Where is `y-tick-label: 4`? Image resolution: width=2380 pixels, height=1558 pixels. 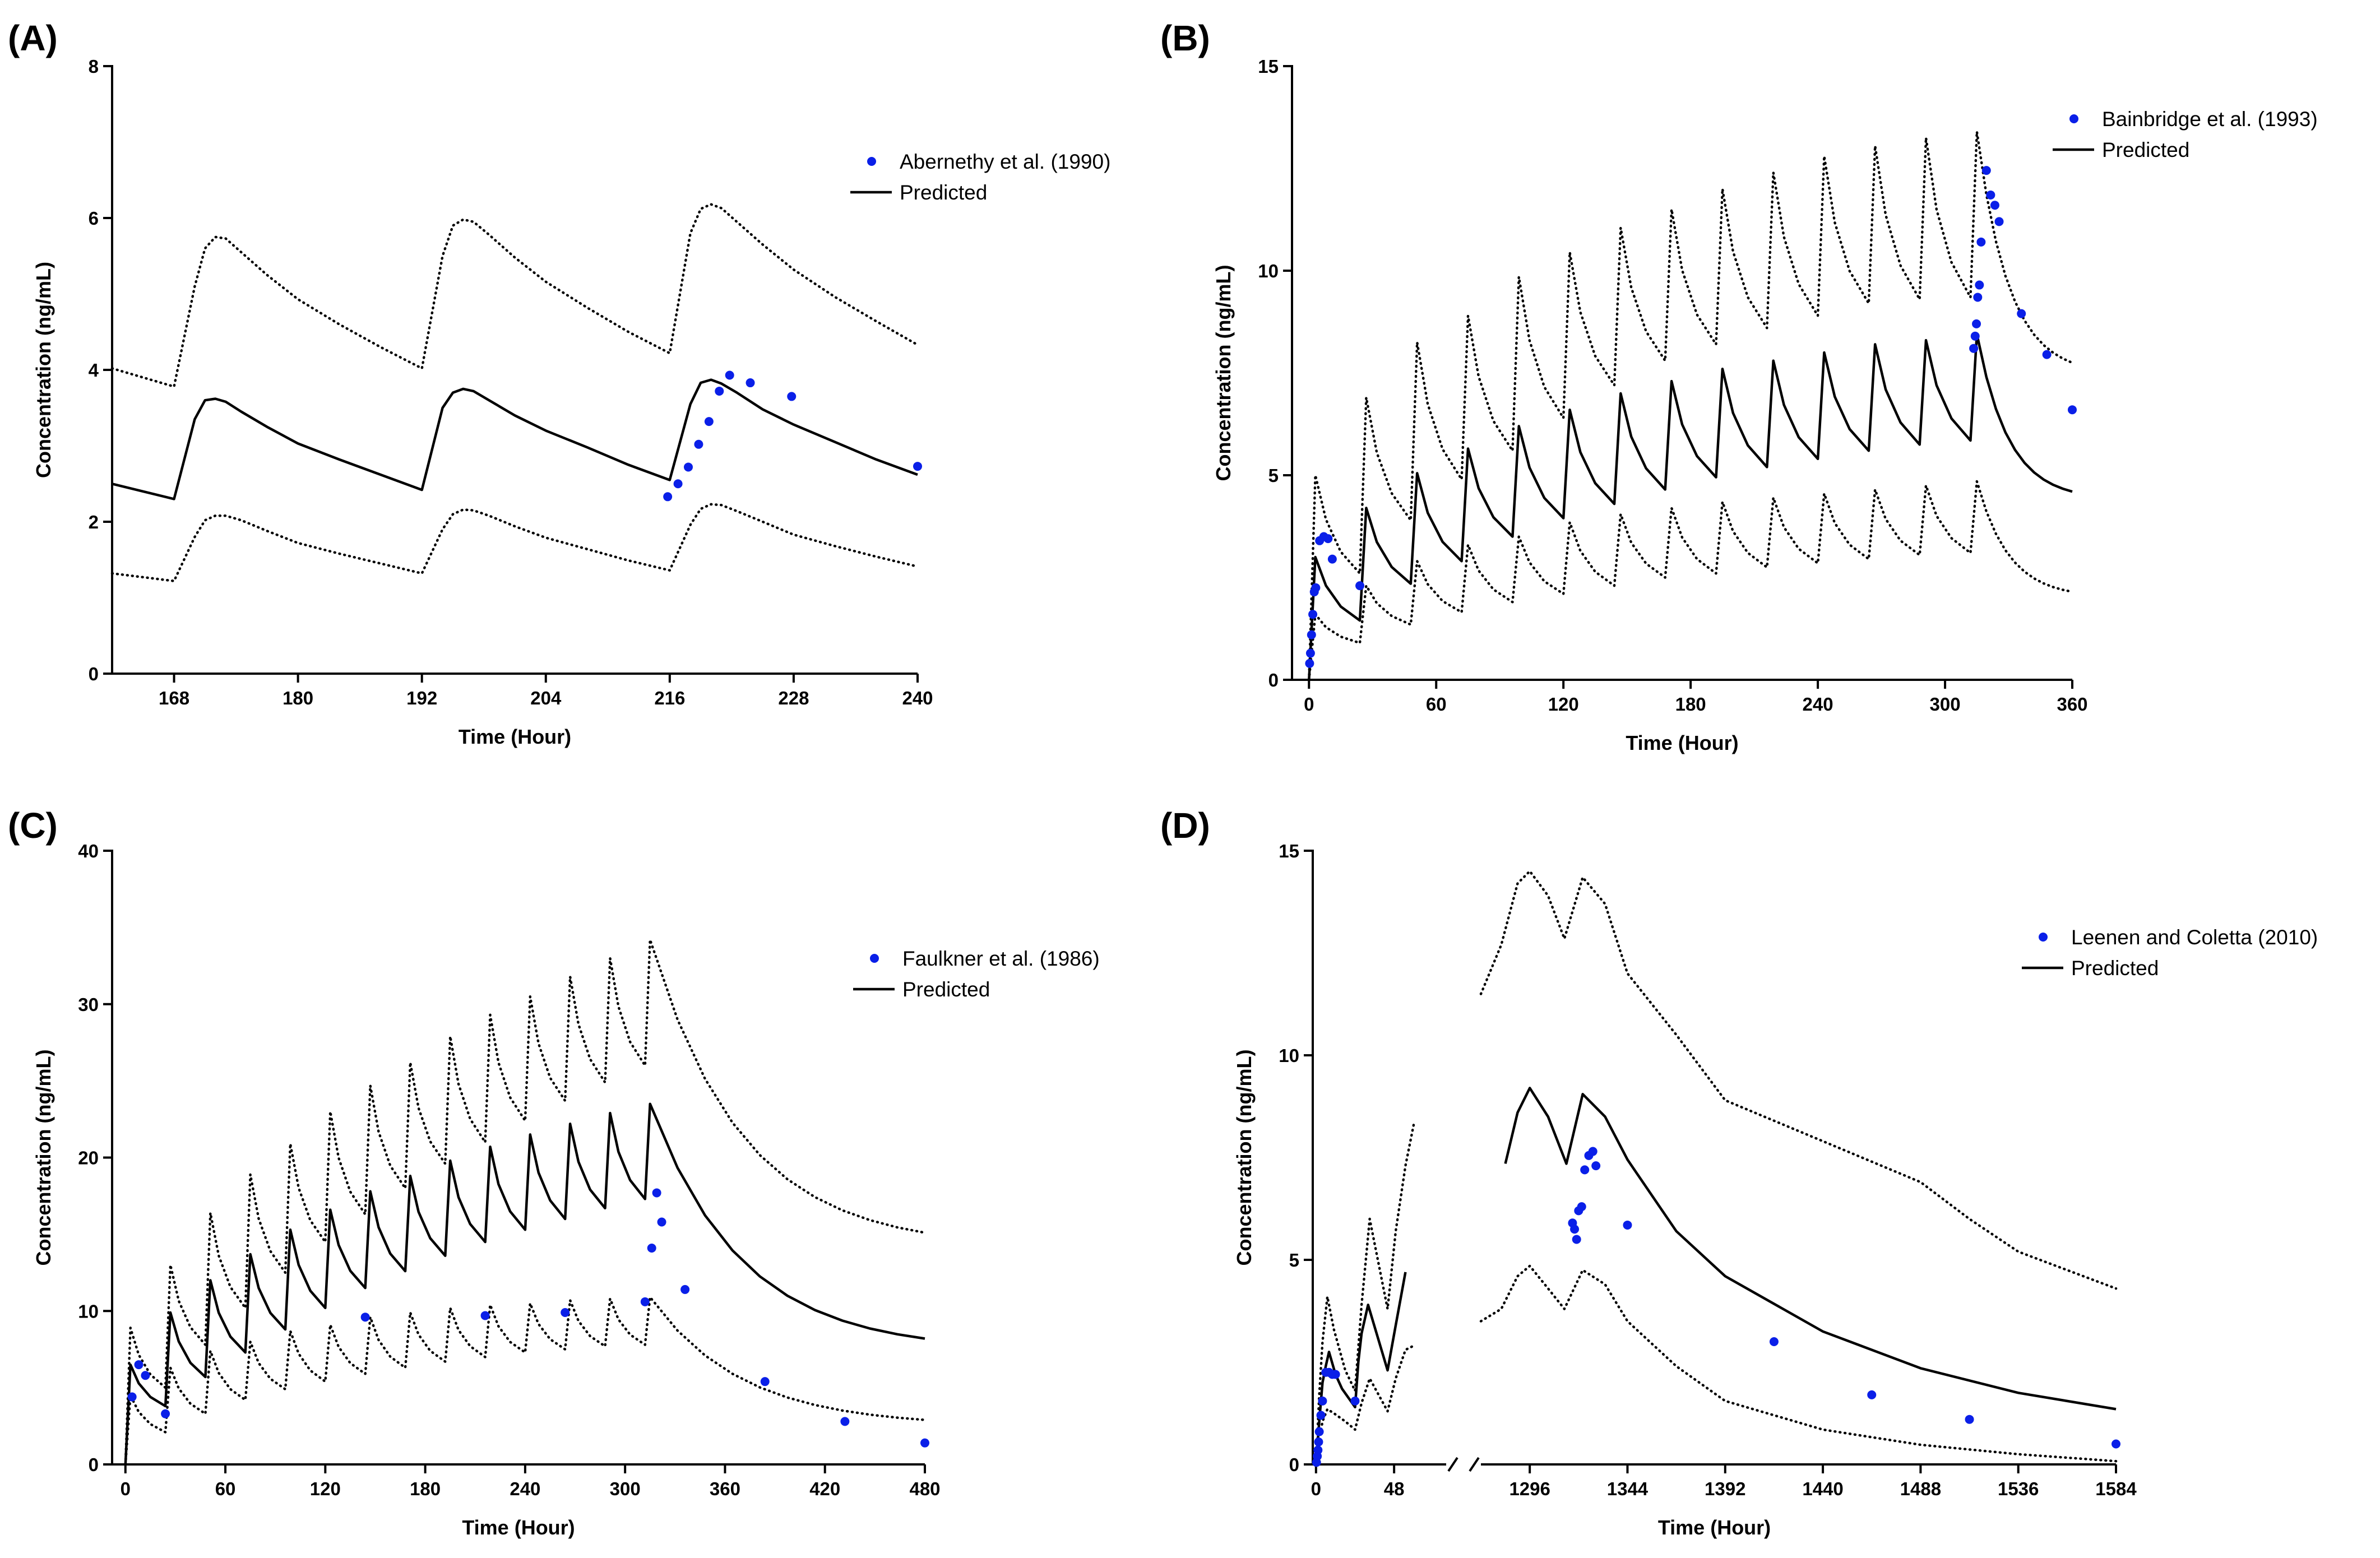
y-tick-label: 4 is located at coordinates (94, 370).